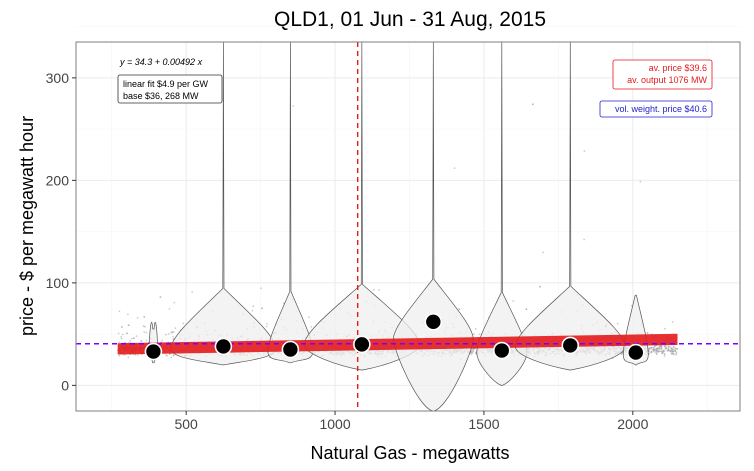 This screenshot has width=754, height=471. I want to click on fit-label-line-1: linear fit $4.9 per GW, so click(166, 84).